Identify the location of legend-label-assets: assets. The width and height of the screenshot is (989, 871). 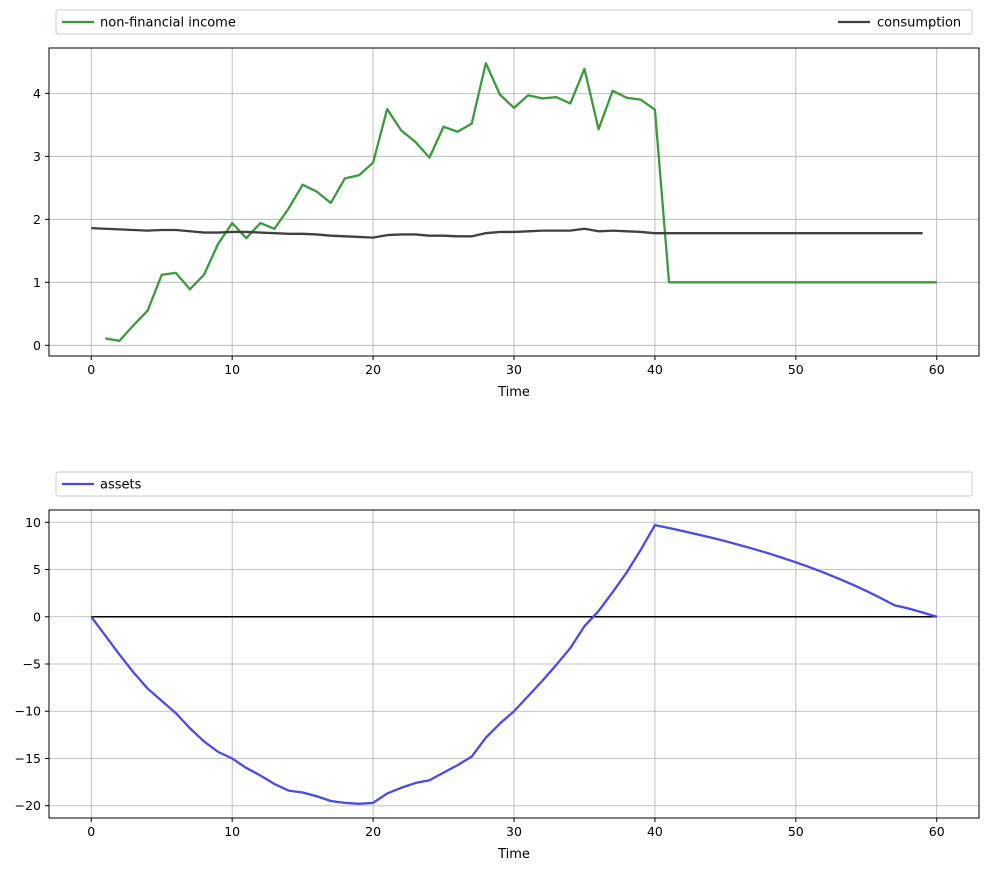
(121, 485).